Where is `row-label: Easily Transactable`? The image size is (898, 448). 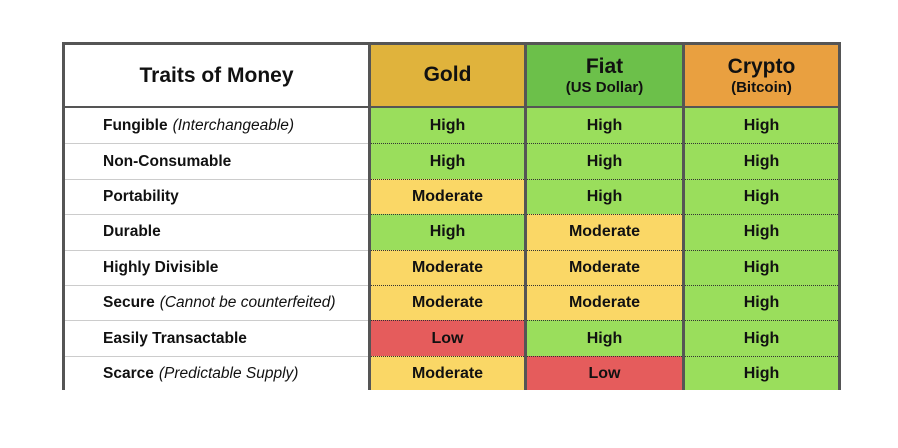 row-label: Easily Transactable is located at coordinates (216, 338).